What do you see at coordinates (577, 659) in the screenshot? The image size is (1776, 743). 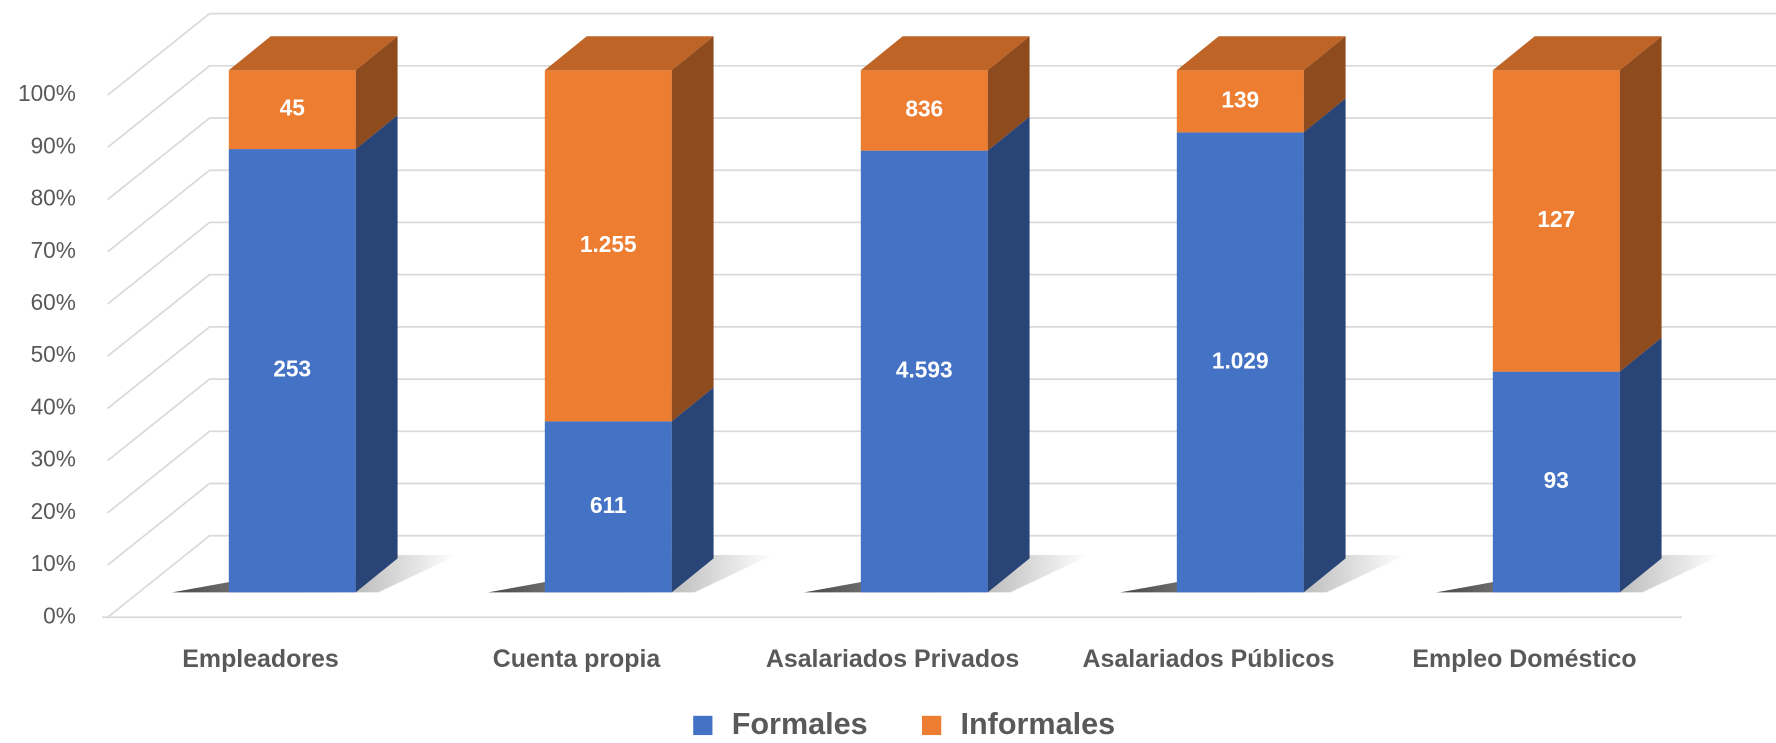 I see `x-tick-label: Cuenta propia` at bounding box center [577, 659].